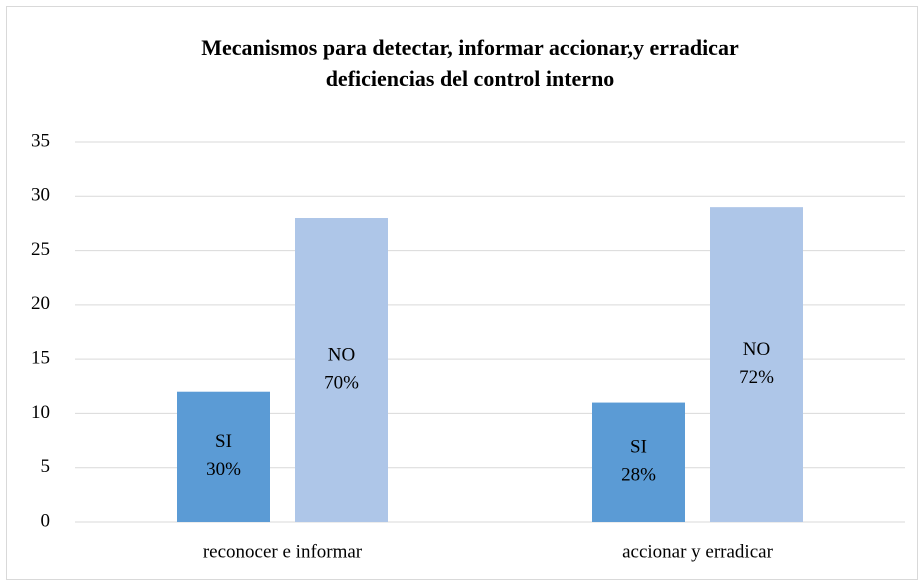  I want to click on data-label: 28%, so click(638, 475).